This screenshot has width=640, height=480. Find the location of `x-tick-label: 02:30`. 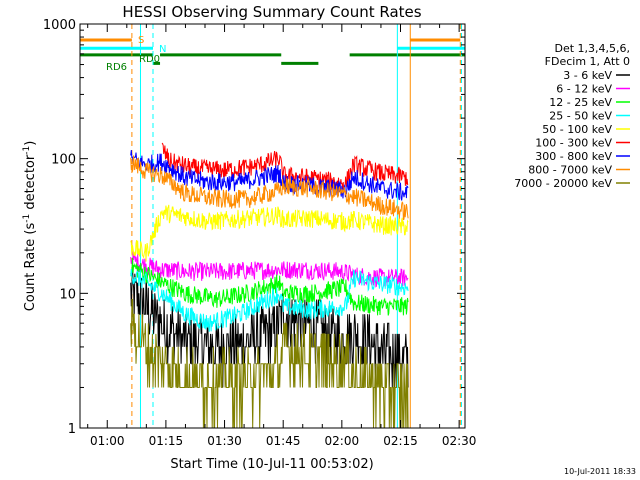

x-tick-label: 02:30 is located at coordinates (459, 441).